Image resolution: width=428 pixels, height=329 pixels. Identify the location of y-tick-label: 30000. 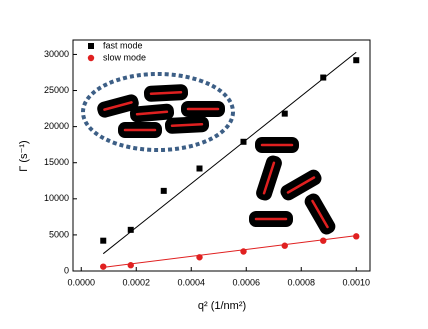
(56, 54).